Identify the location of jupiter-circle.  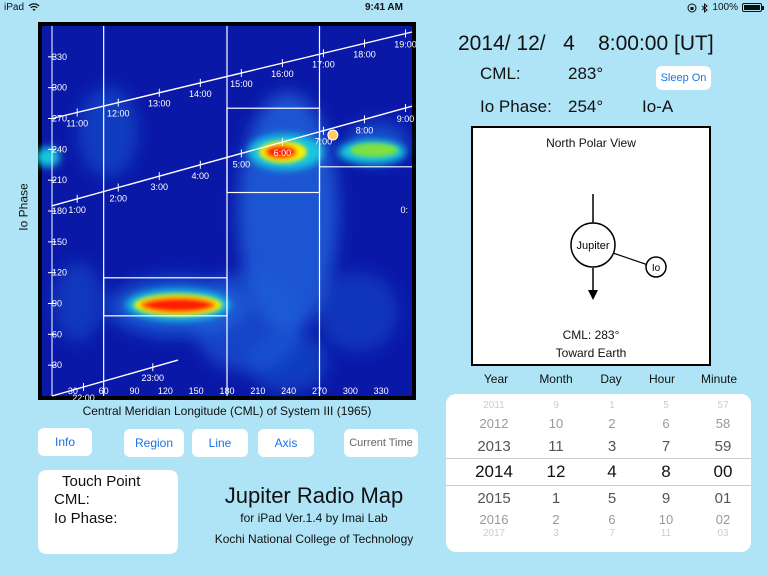
(593, 245).